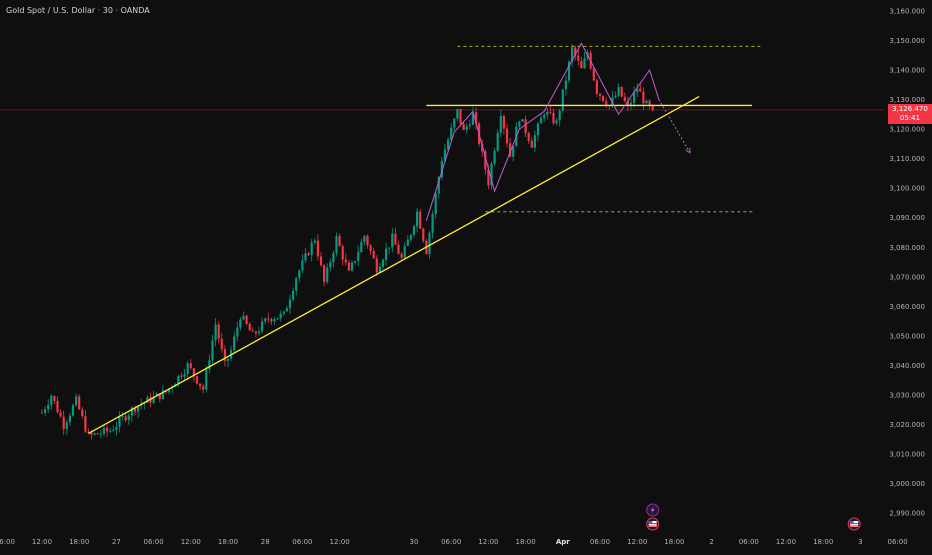  I want to click on x-tick-label: Apr, so click(563, 542).